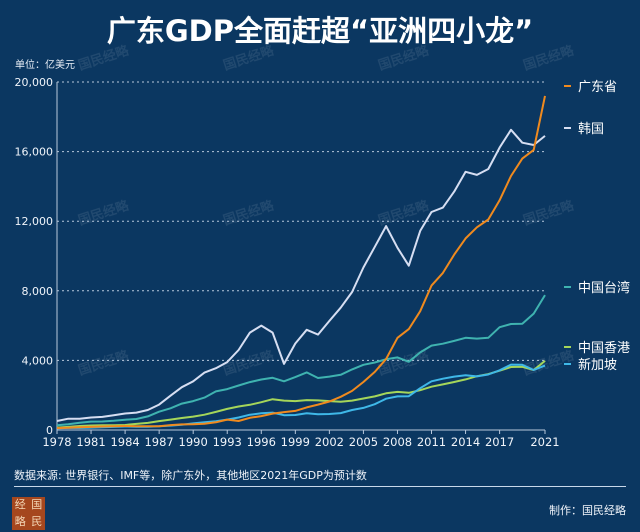 The image size is (640, 532). Describe the element at coordinates (397, 442) in the screenshot. I see `x-tick-label: 2008` at that location.